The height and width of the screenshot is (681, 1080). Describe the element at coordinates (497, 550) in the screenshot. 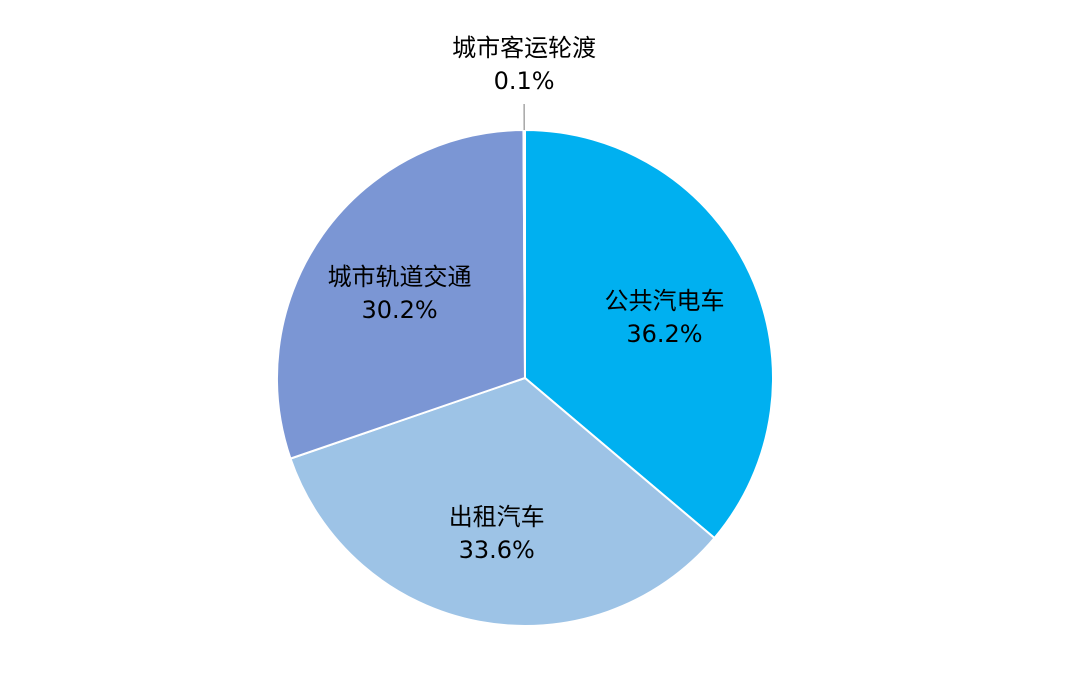

I see `slice-value-label-1: 33.6%` at that location.